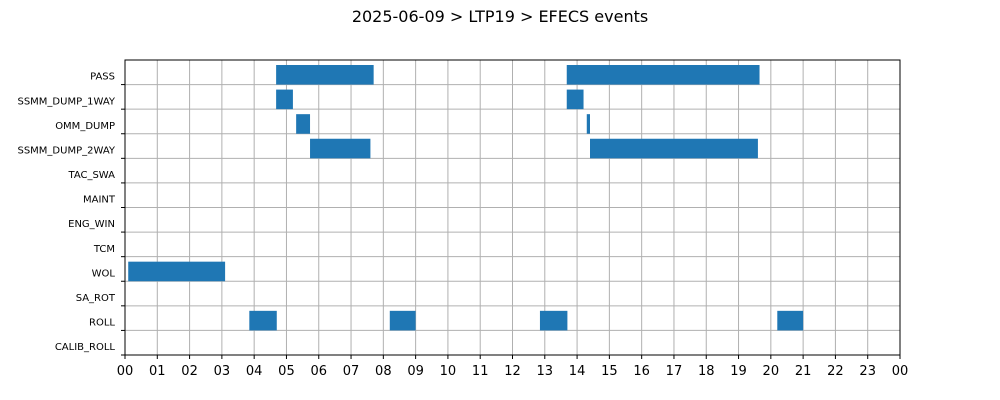 The height and width of the screenshot is (400, 1000). I want to click on x-tick-label: 06, so click(318, 371).